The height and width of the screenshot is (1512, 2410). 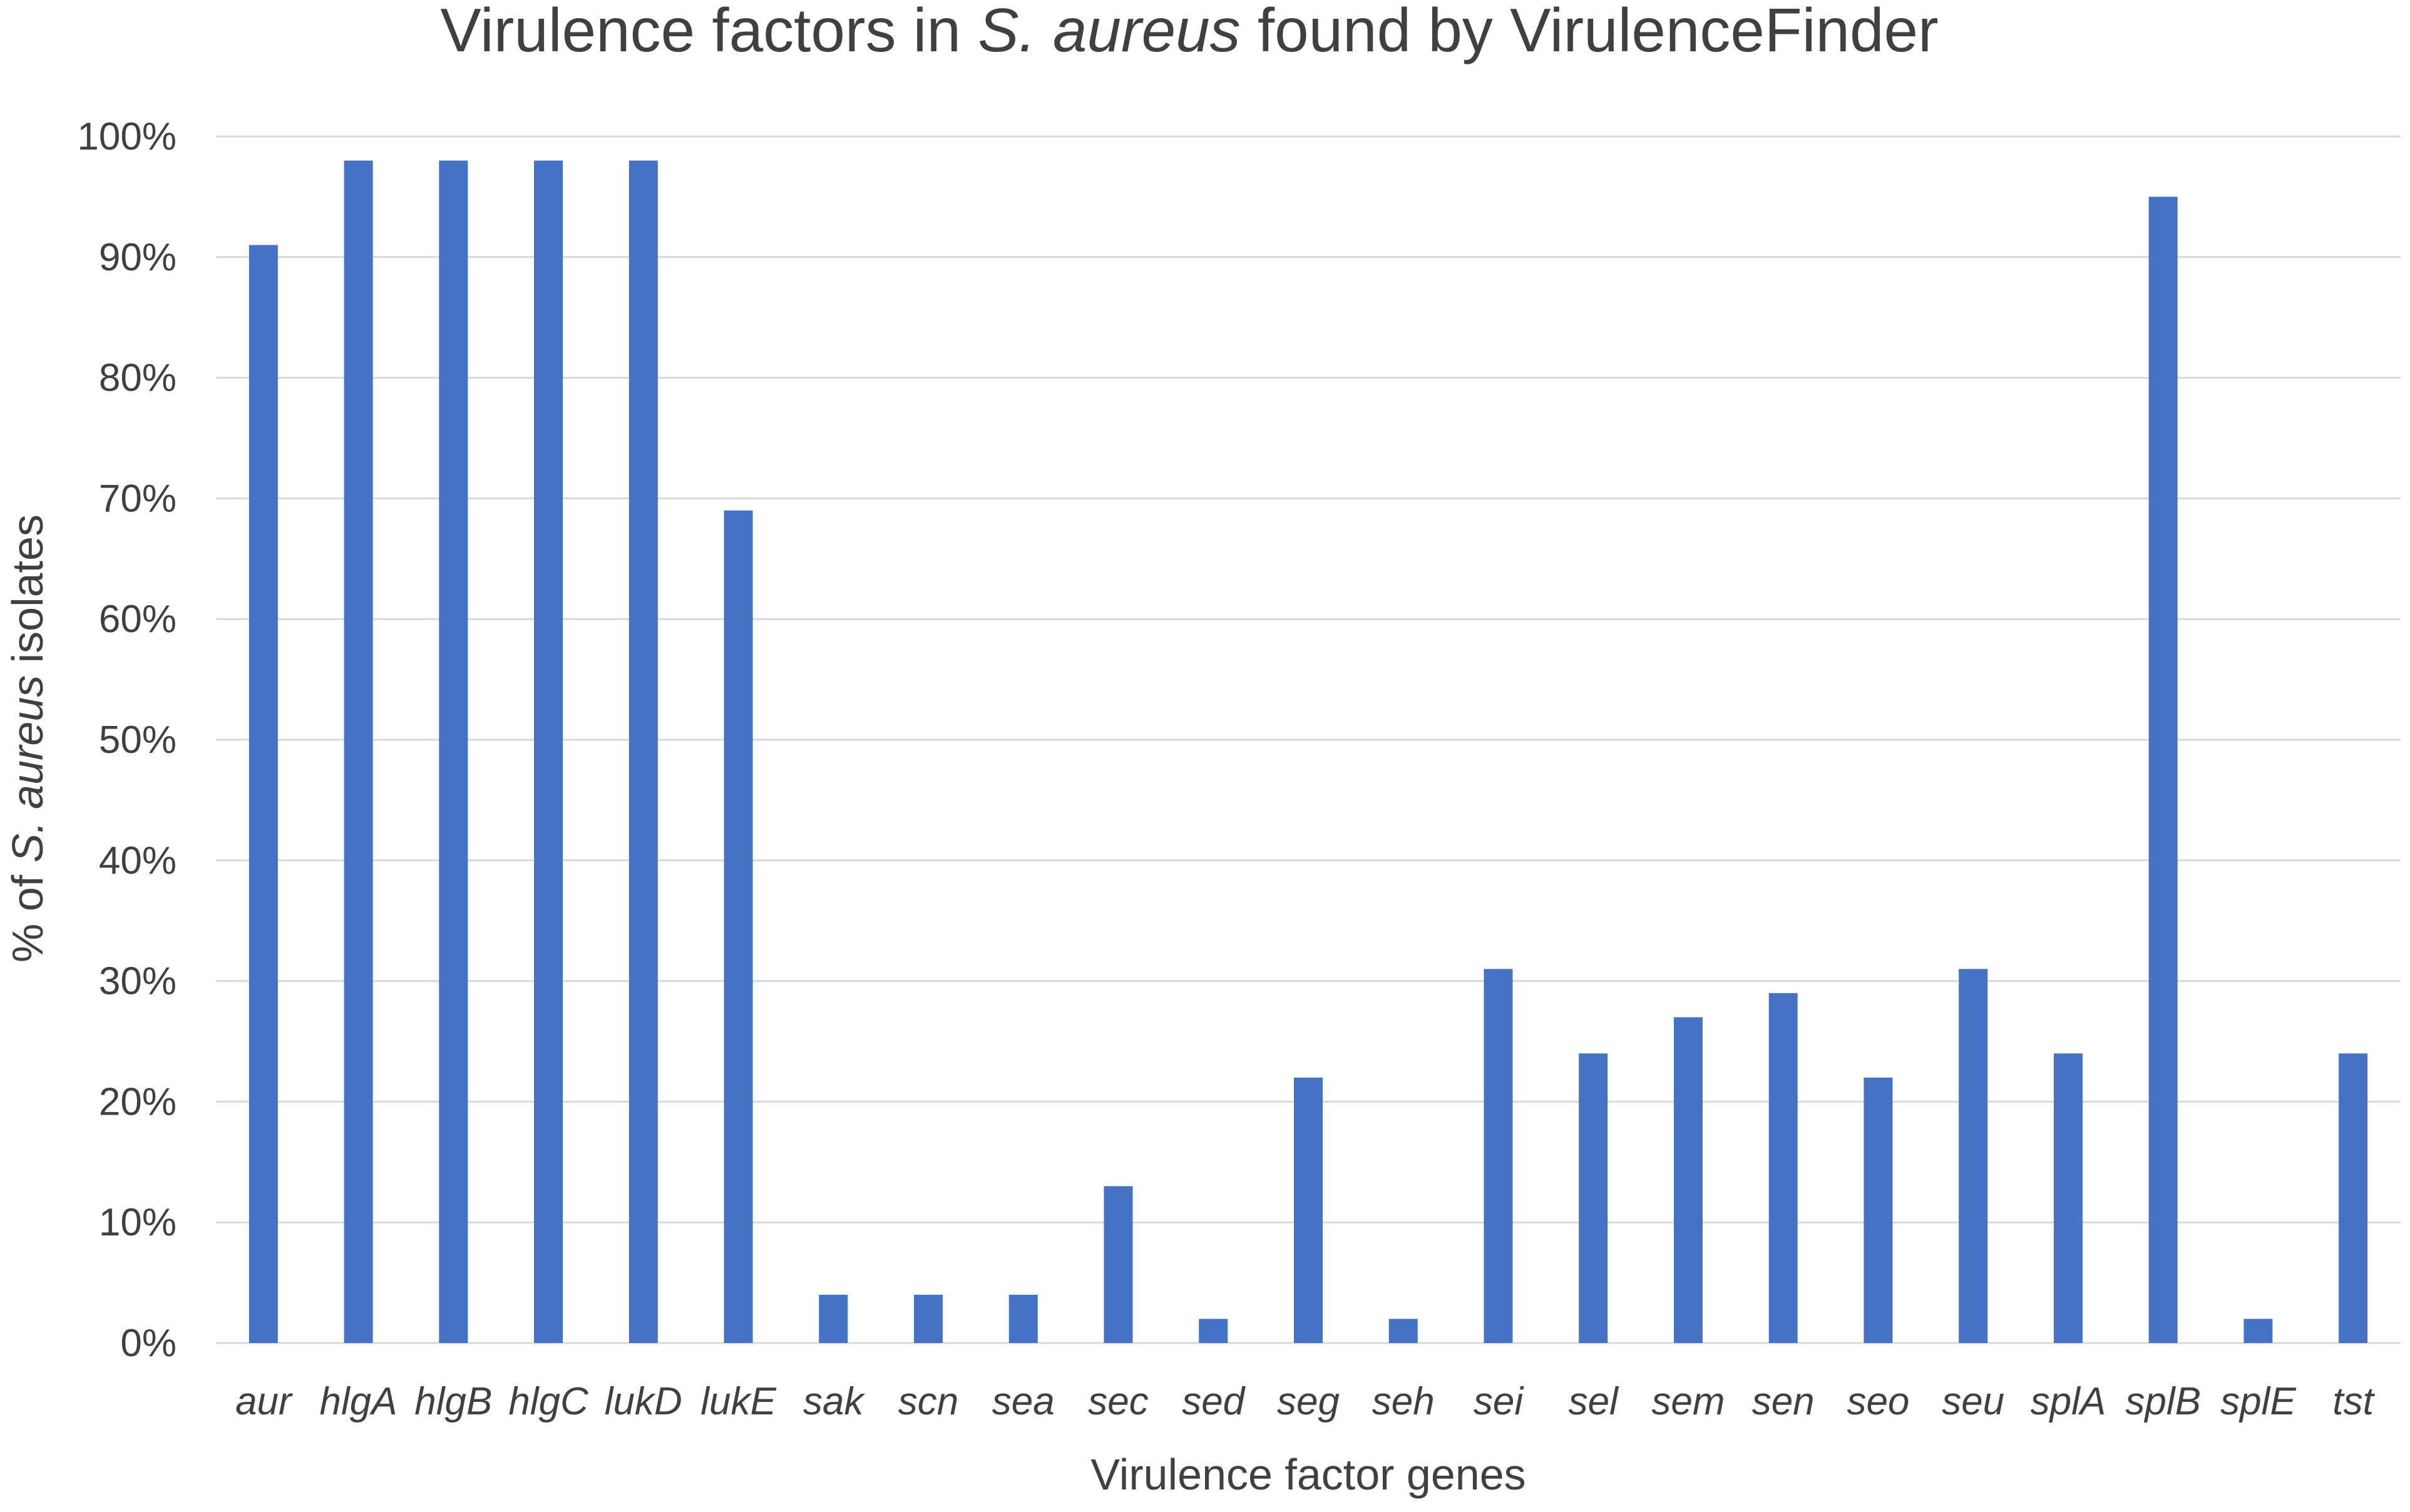 I want to click on x-tick-label-lukE: lukE, so click(x=738, y=1401).